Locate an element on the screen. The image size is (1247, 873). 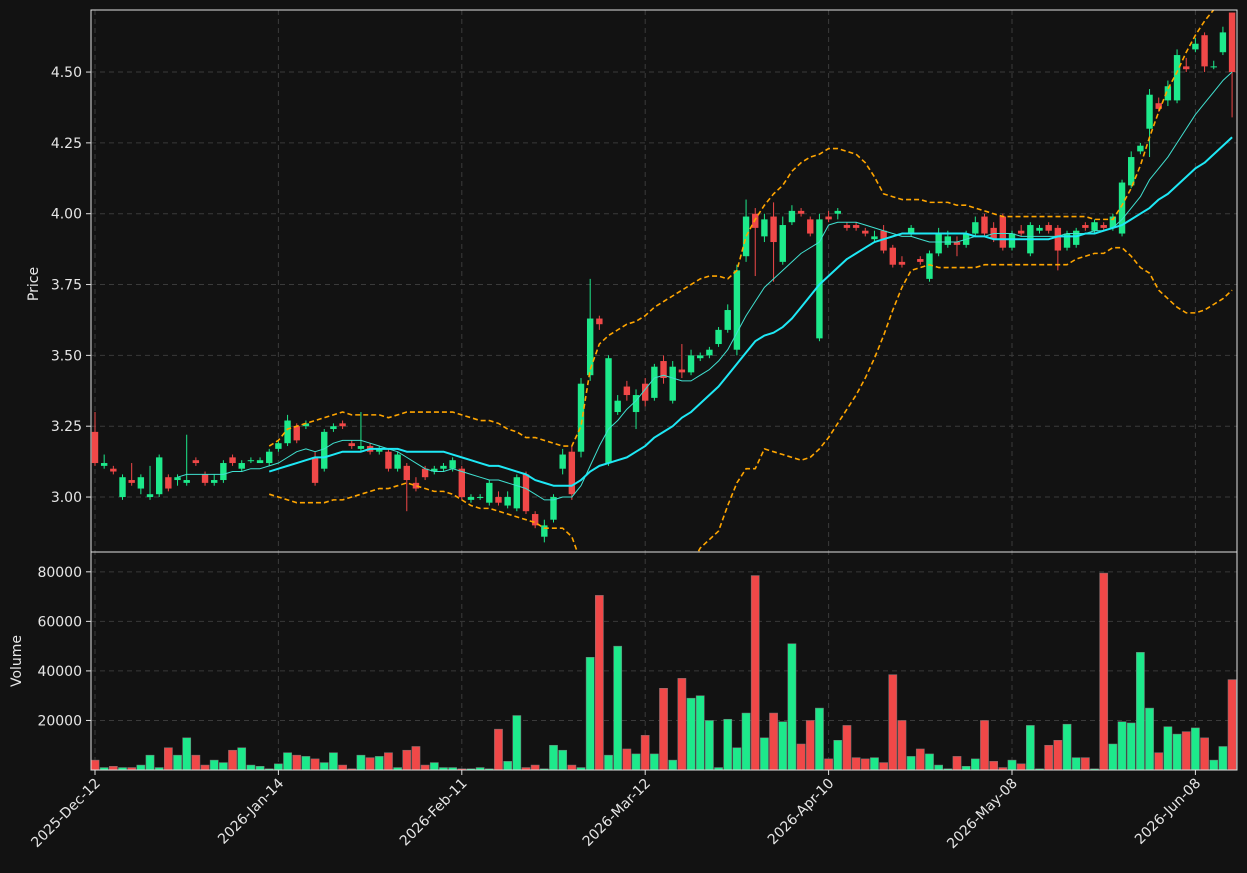
y-tick-label: 4.50 is located at coordinates (66, 73).